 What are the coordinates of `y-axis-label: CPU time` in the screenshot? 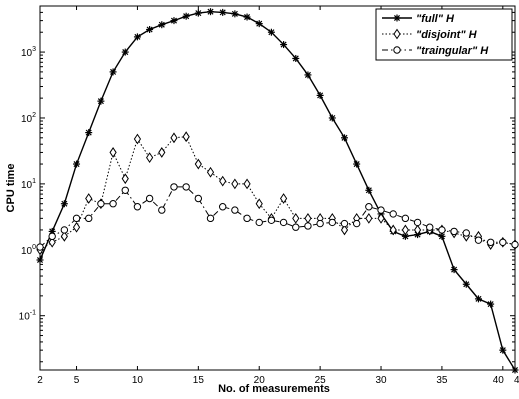 It's located at (11, 188).